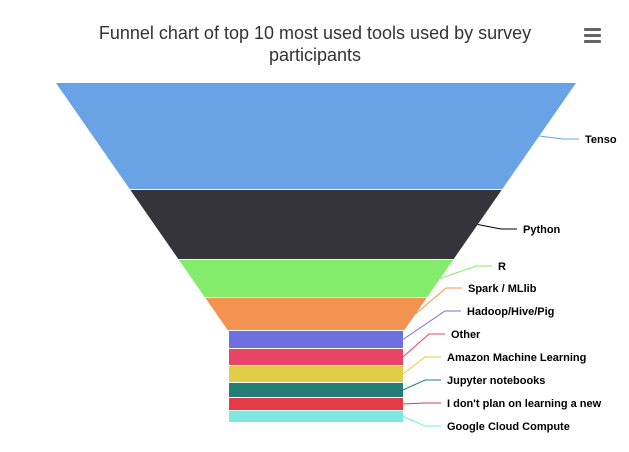 Image resolution: width=629 pixels, height=452 pixels. What do you see at coordinates (510, 312) in the screenshot?
I see `data-label: Hadoop/Hive/Pig` at bounding box center [510, 312].